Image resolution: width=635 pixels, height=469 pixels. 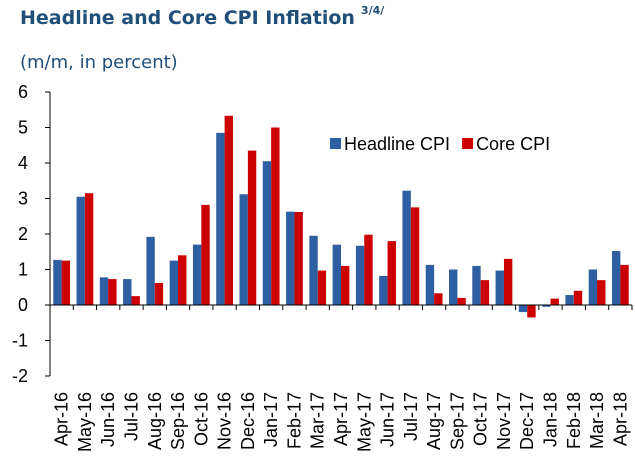 I want to click on x-tick-label: Apr-16, so click(x=62, y=419).